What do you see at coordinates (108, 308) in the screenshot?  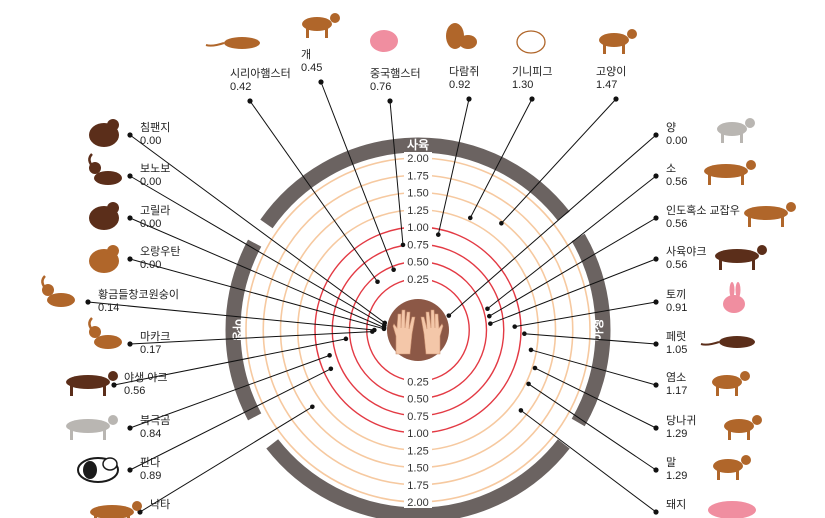 I see `animal-value: 0.14` at bounding box center [108, 308].